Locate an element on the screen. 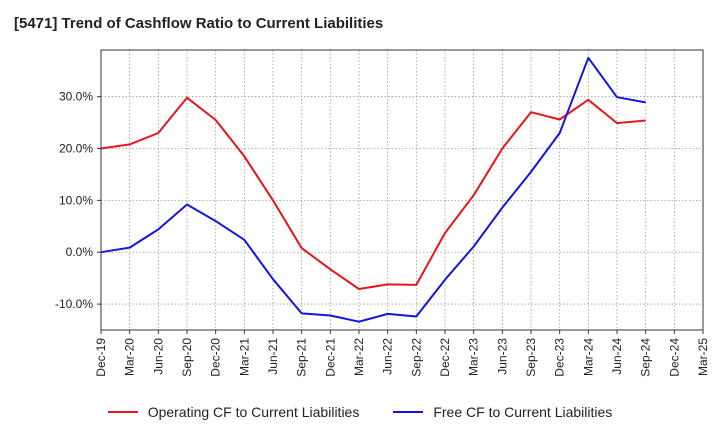 The image size is (720, 440). x-tick-label: Jun-23 is located at coordinates (502, 356).